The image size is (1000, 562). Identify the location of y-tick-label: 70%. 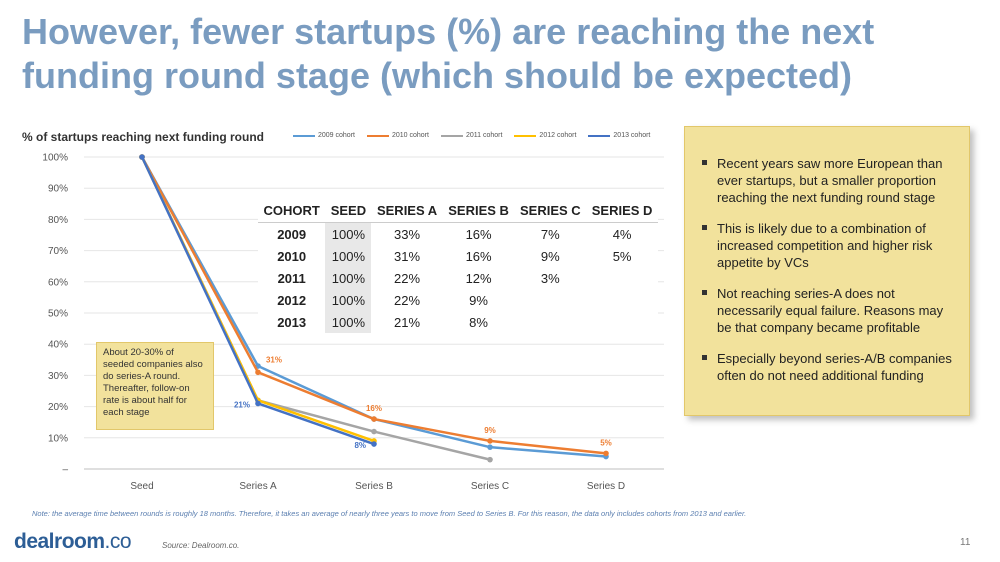
(58, 251).